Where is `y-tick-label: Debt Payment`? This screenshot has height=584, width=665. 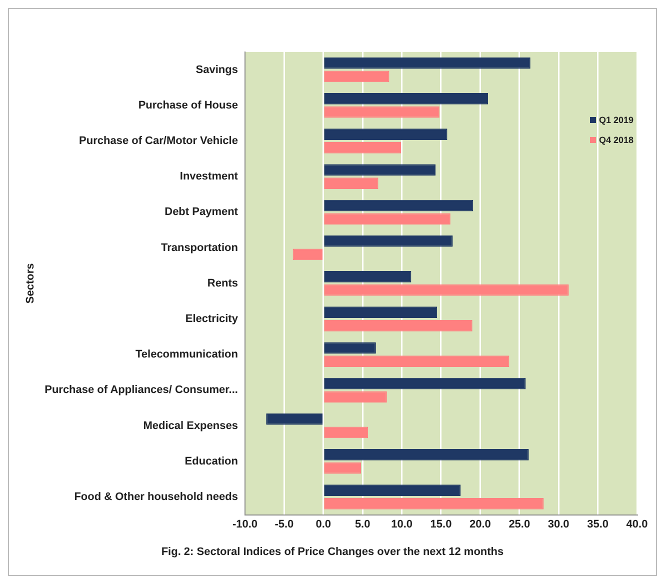
y-tick-label: Debt Payment is located at coordinates (201, 212).